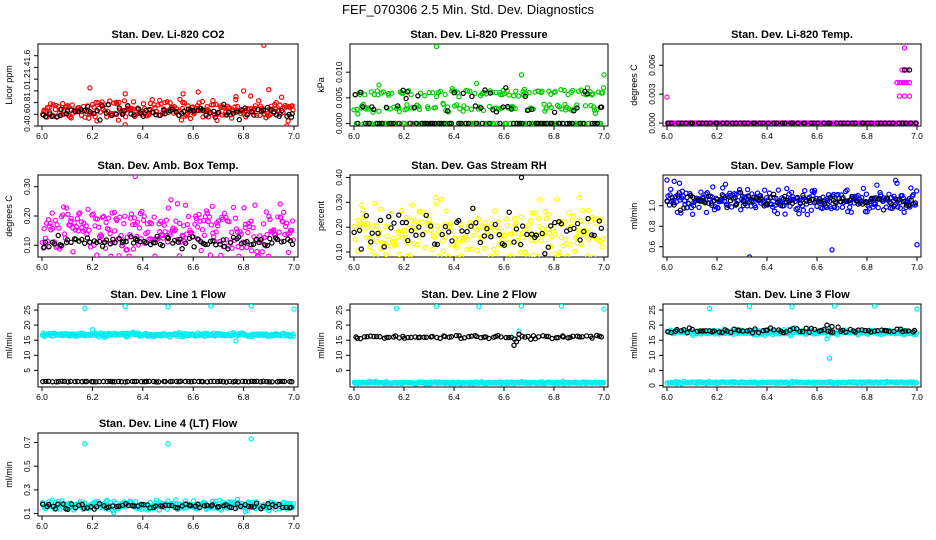 Image resolution: width=936 pixels, height=540 pixels. Describe the element at coordinates (27, 490) in the screenshot. I see `y-tick-label: 0.3` at that location.